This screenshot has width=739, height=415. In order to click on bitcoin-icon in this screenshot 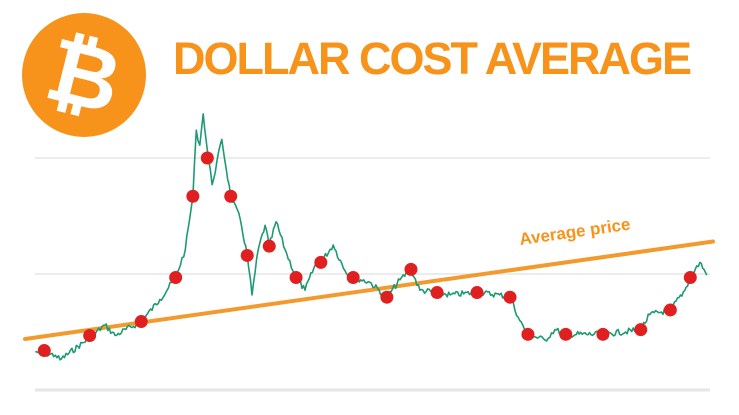, I will do `click(84, 75)`.